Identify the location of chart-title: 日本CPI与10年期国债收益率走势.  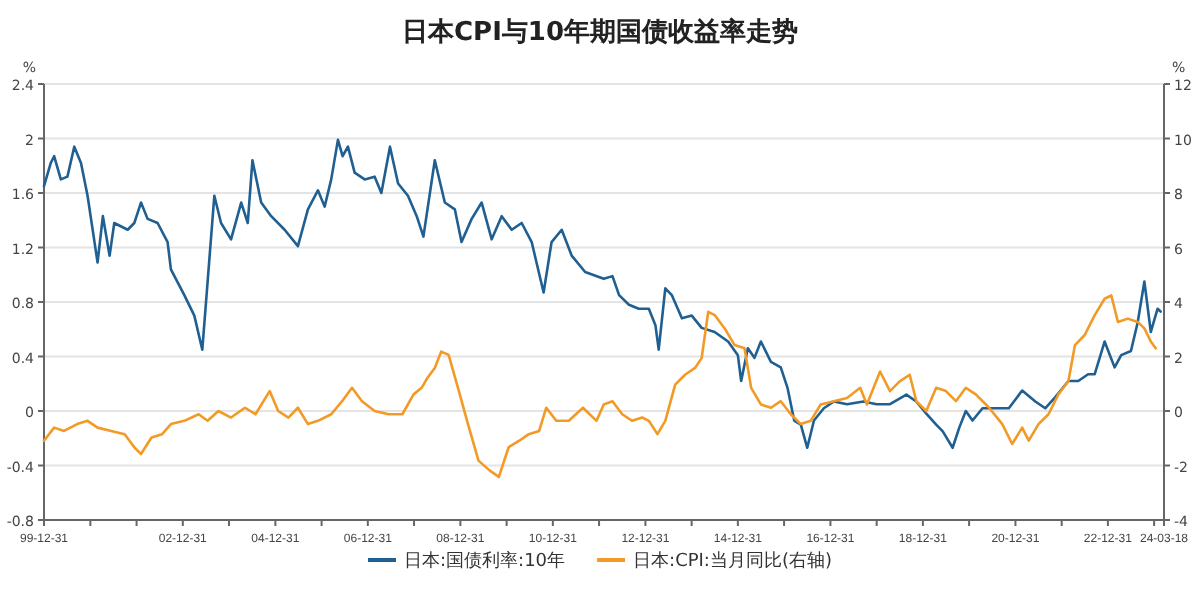
(600, 32).